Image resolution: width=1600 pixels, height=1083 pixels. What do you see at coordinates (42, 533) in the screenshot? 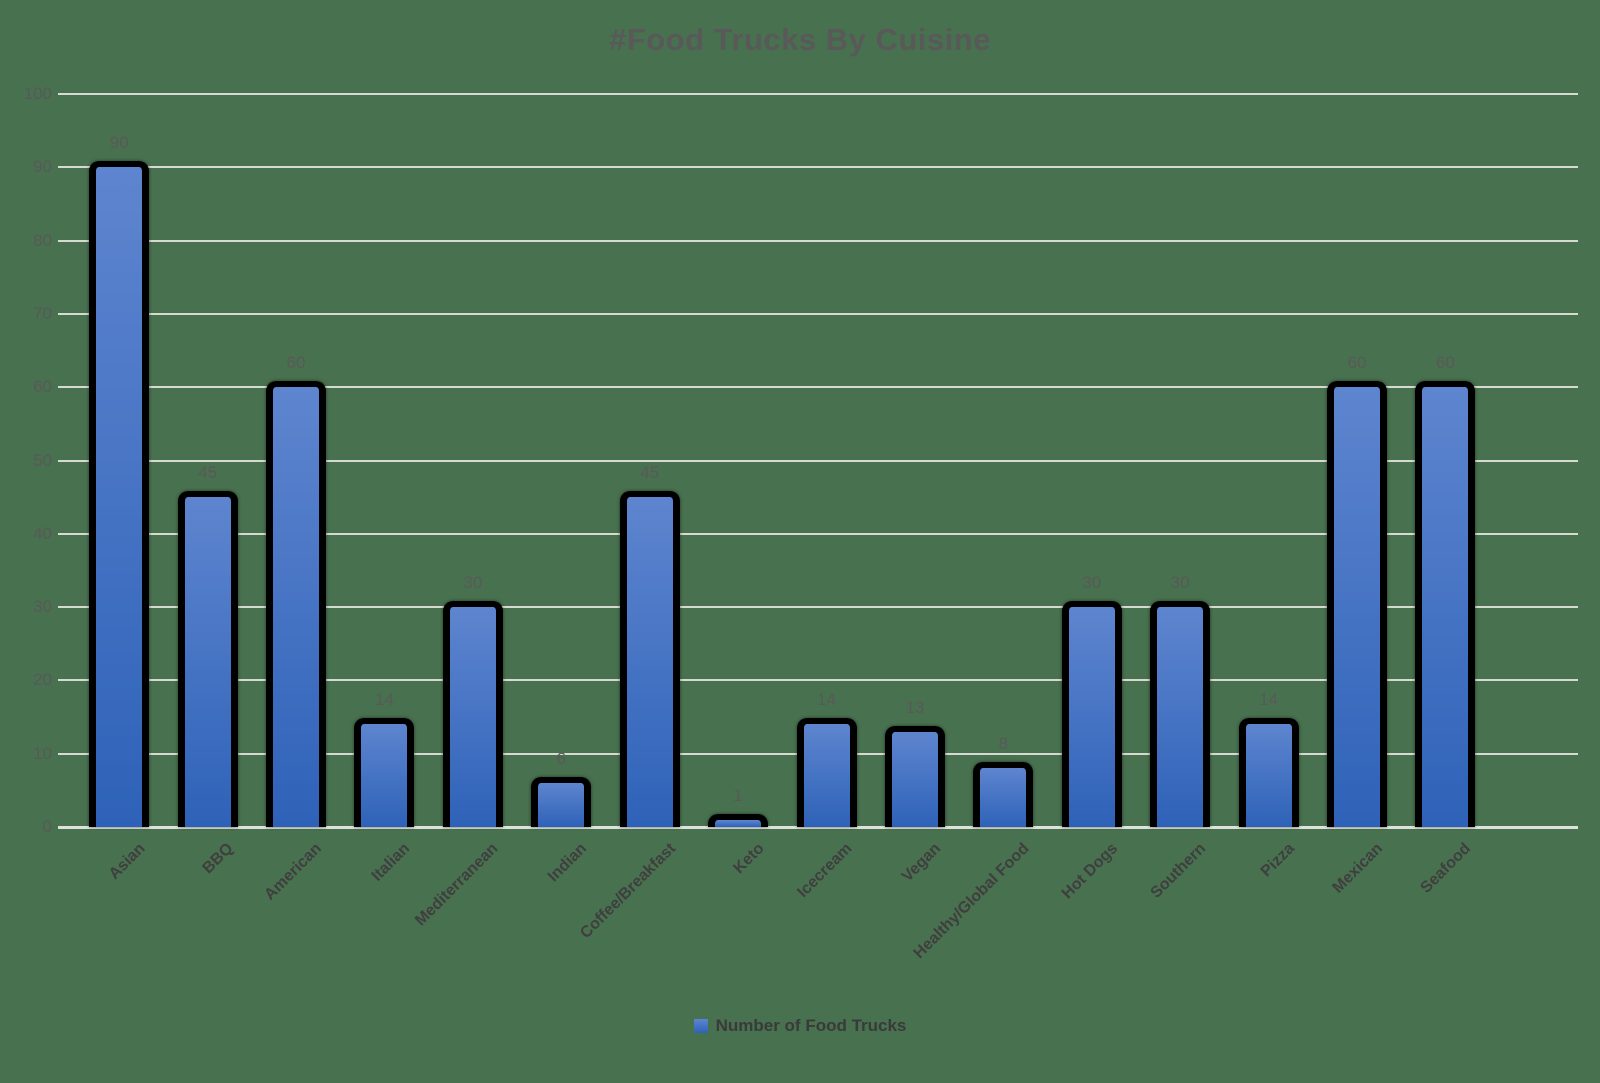
I see `y-axis-tick-label: 40` at bounding box center [42, 533].